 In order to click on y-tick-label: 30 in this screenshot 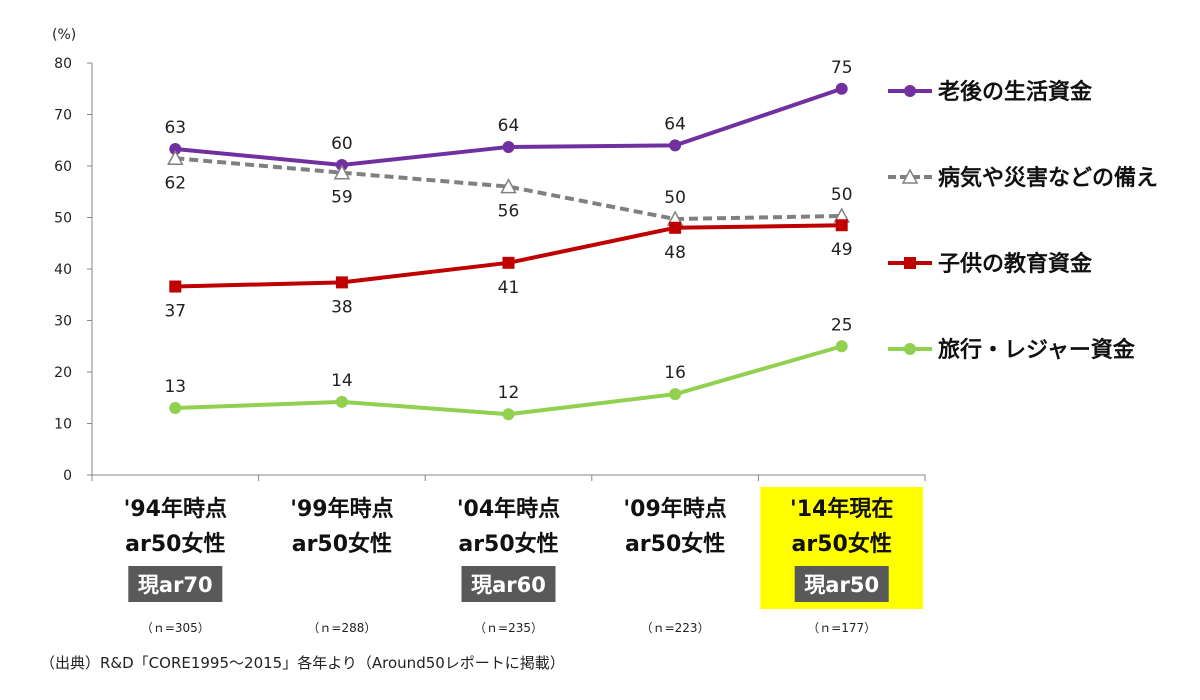, I will do `click(63, 322)`.